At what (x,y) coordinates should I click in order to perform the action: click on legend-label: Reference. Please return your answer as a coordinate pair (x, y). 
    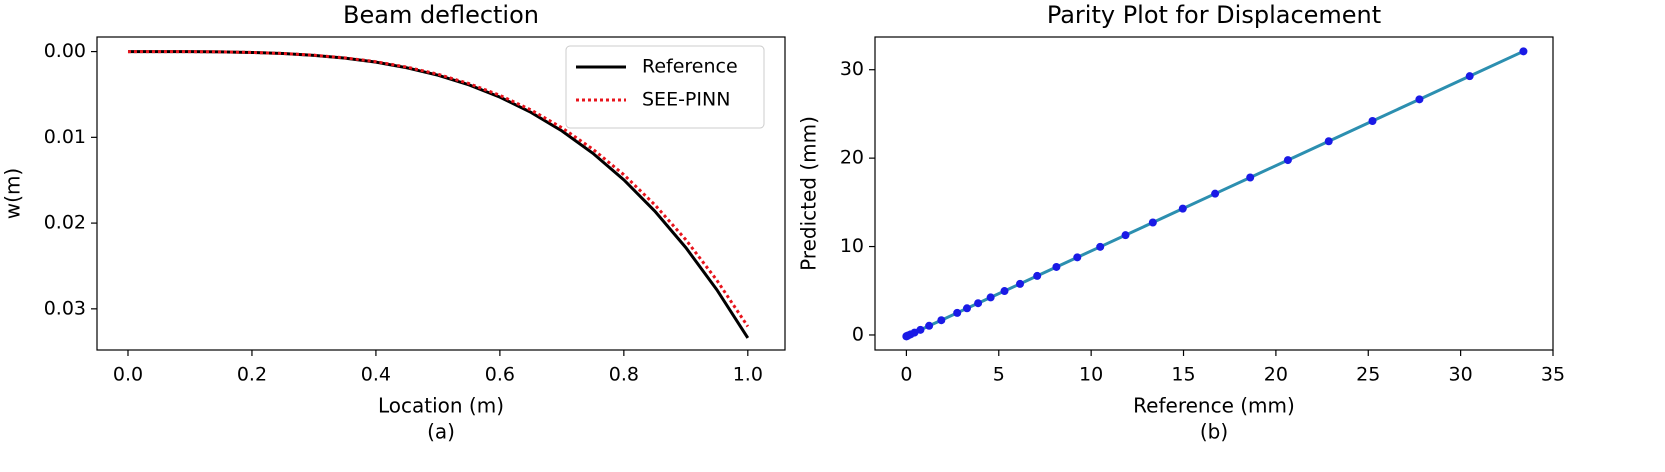
    Looking at the image, I should click on (690, 67).